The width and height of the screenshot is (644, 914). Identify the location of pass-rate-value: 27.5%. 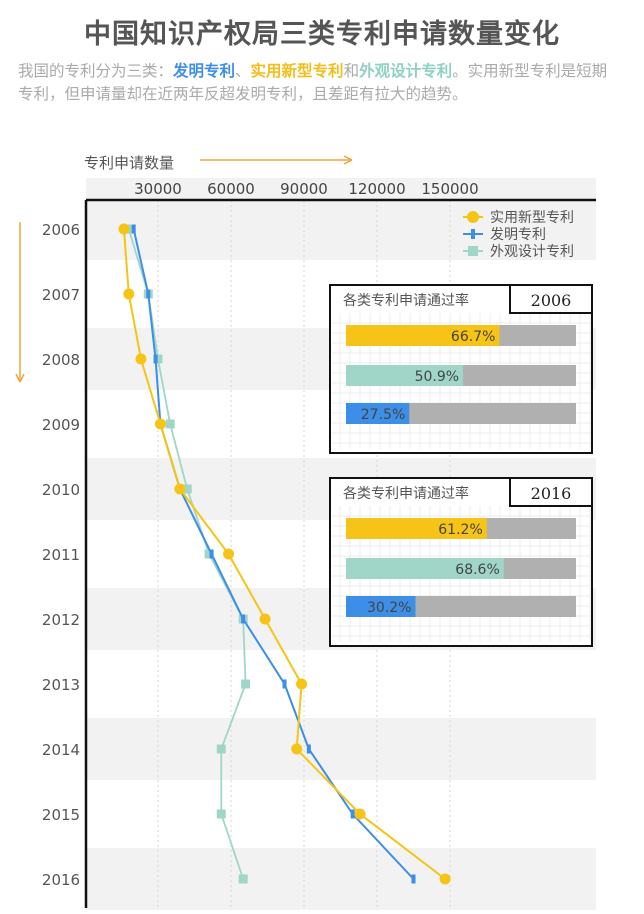
(383, 415).